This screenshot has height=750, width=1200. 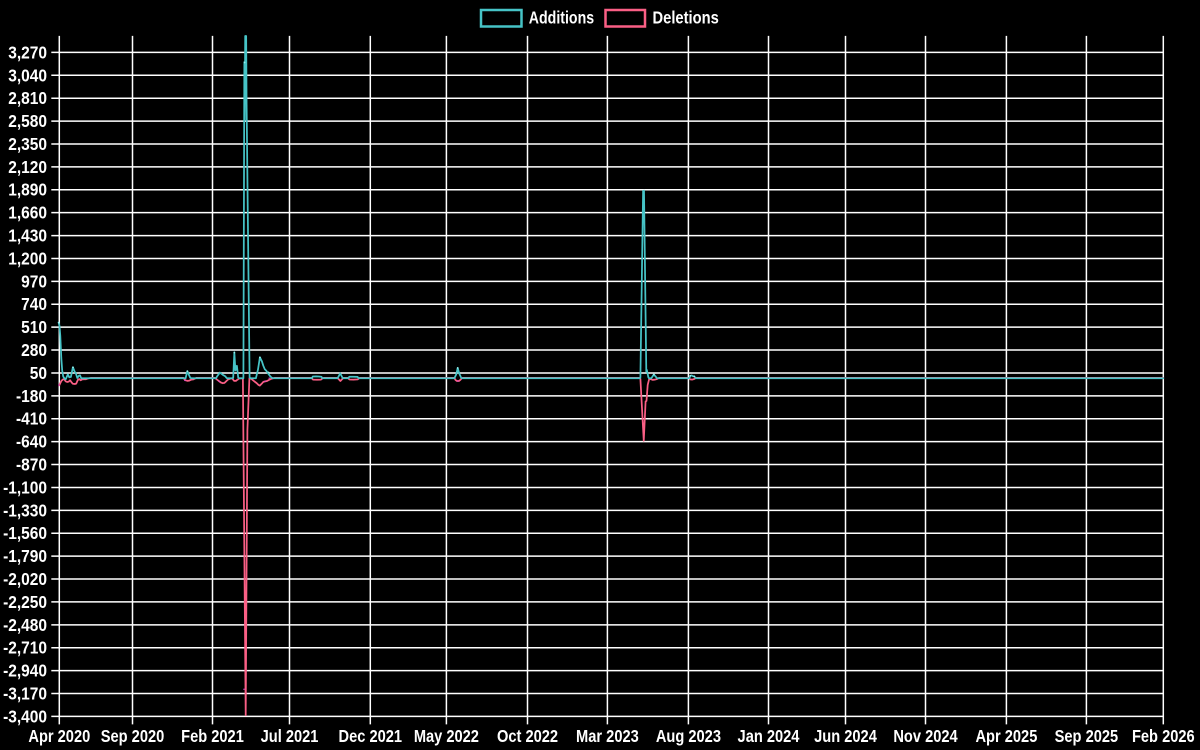 I want to click on svg-text: -2,250, so click(x=25, y=602).